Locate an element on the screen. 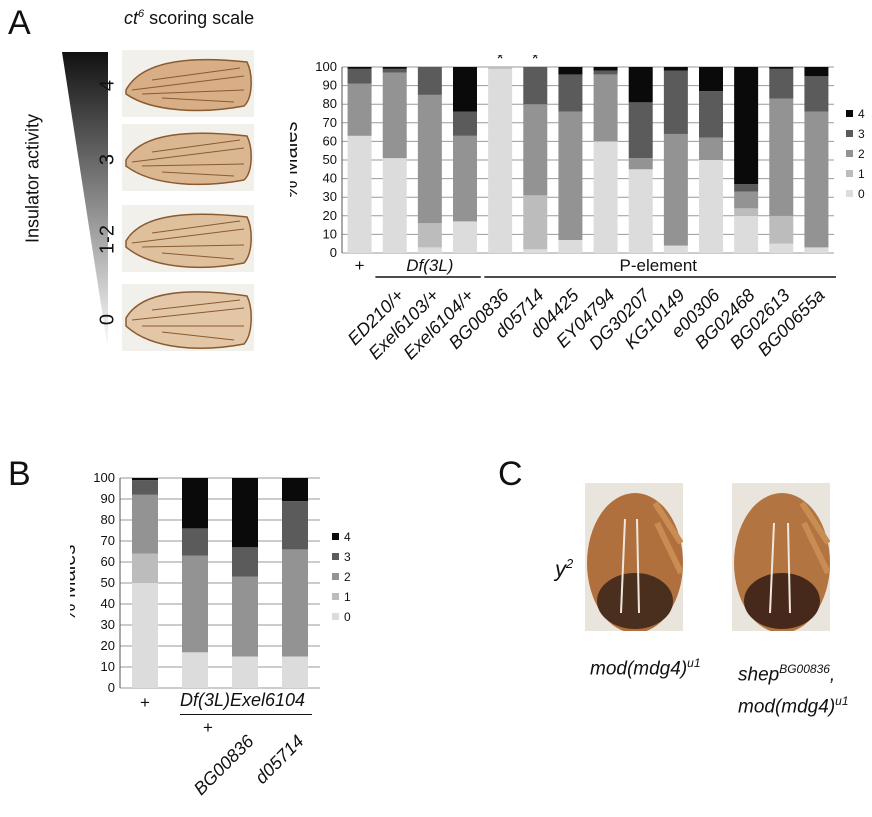 The height and width of the screenshot is (817, 872). chart-b-ytick-label: 40 is located at coordinates (108, 603).